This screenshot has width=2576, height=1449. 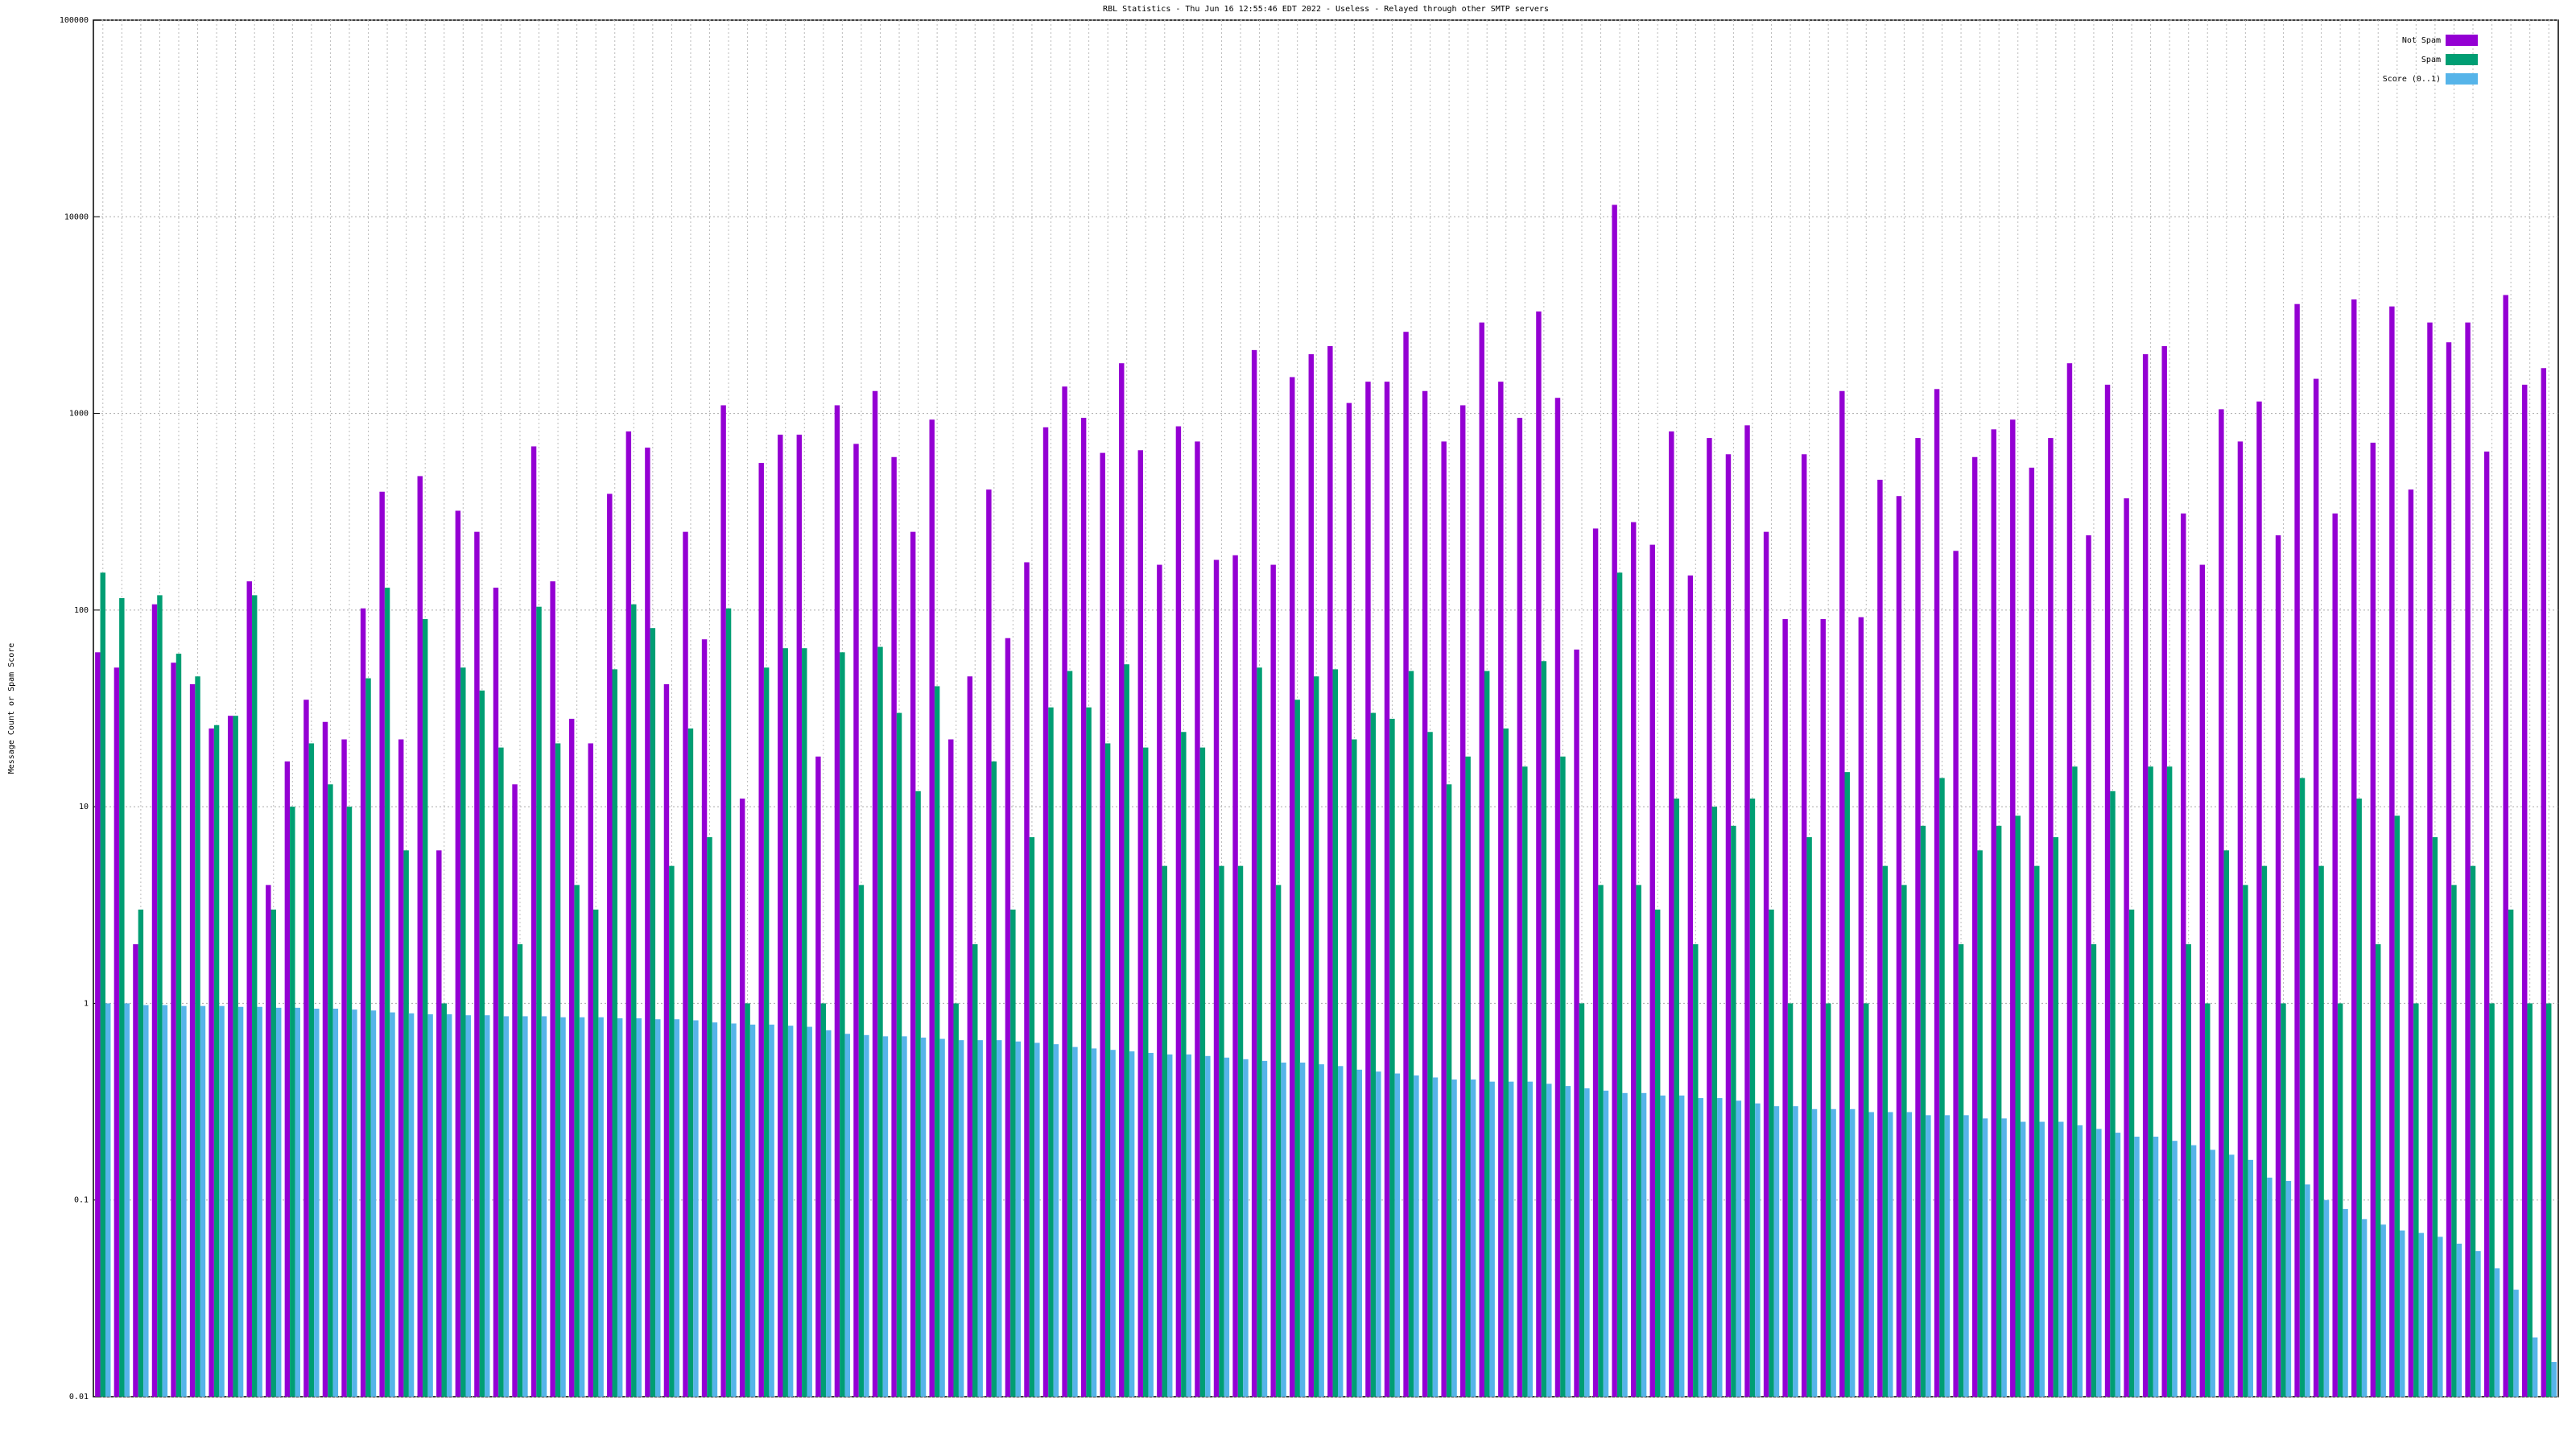 What do you see at coordinates (74, 20) in the screenshot?
I see `y-tick-label: 100000` at bounding box center [74, 20].